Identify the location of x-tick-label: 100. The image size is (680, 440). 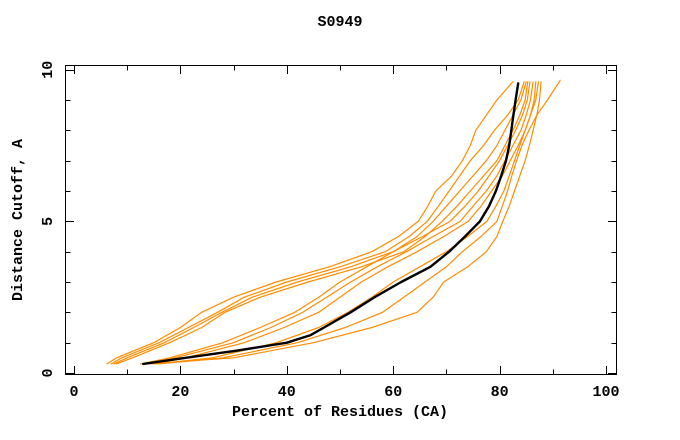
(605, 392).